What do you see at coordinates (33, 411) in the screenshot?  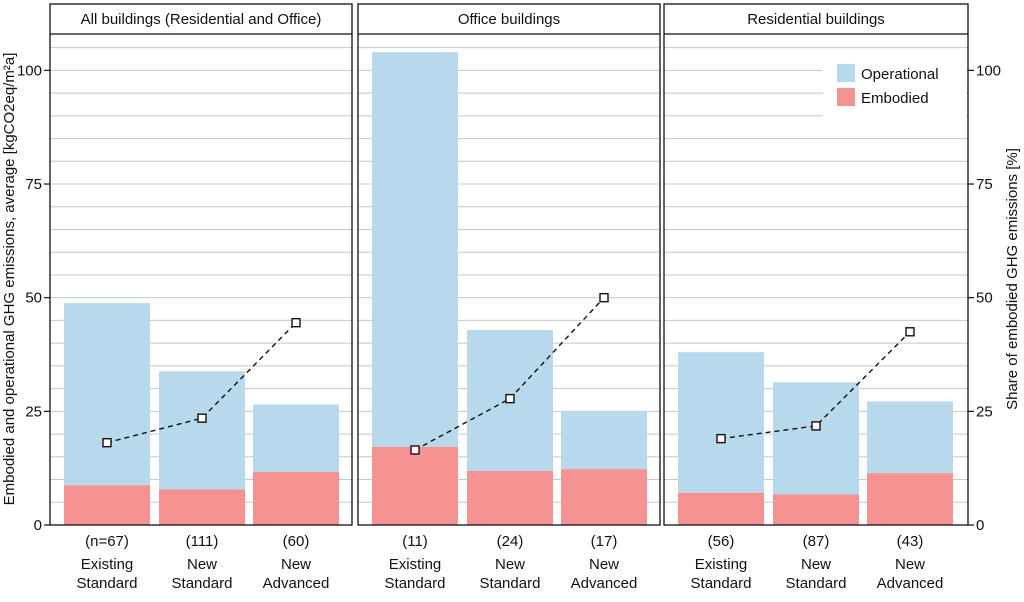 I see `left-tick-label: 25` at bounding box center [33, 411].